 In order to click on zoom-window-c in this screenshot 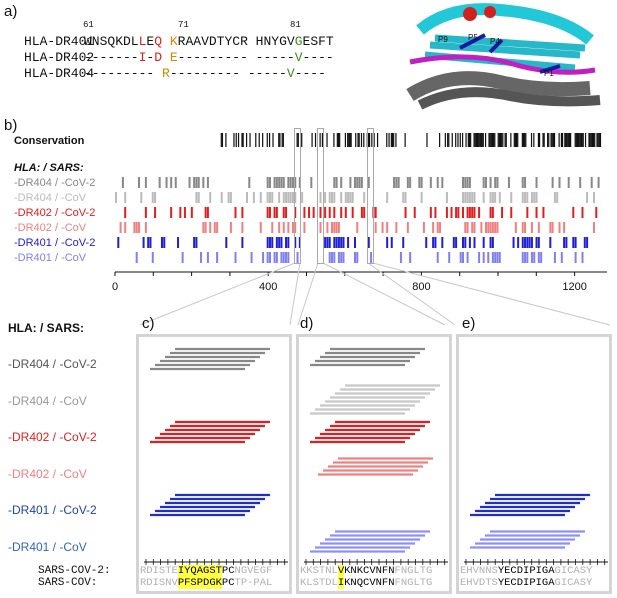, I will do `click(297, 196)`.